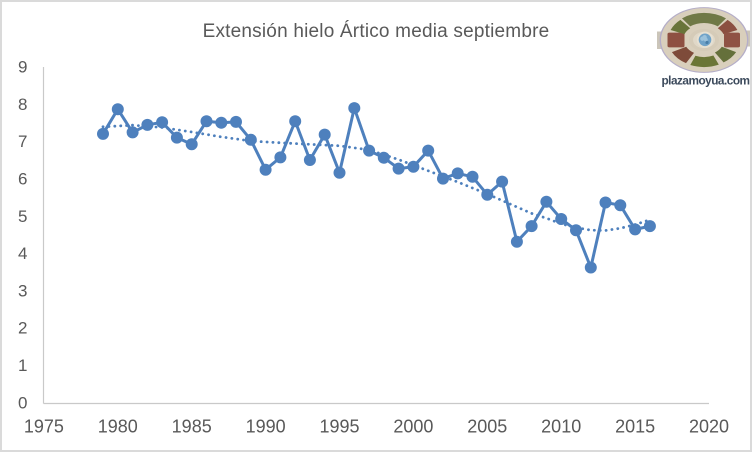 Image resolution: width=752 pixels, height=452 pixels. I want to click on svg-text: 1990, so click(266, 427).